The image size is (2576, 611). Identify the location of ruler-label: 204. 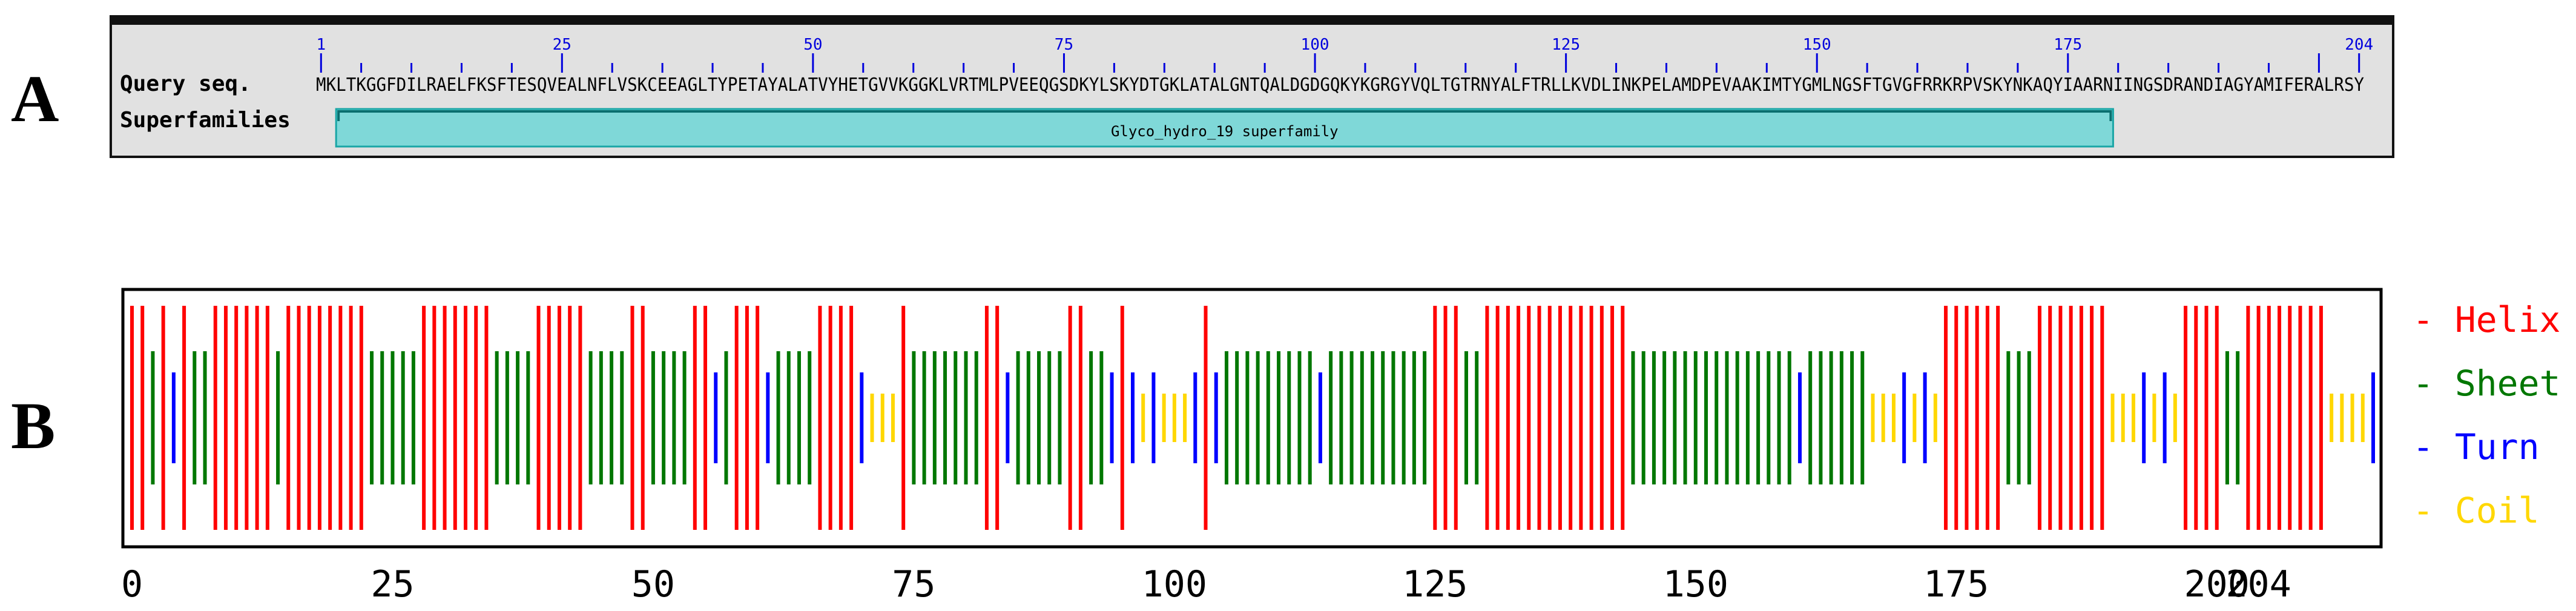
(2359, 45).